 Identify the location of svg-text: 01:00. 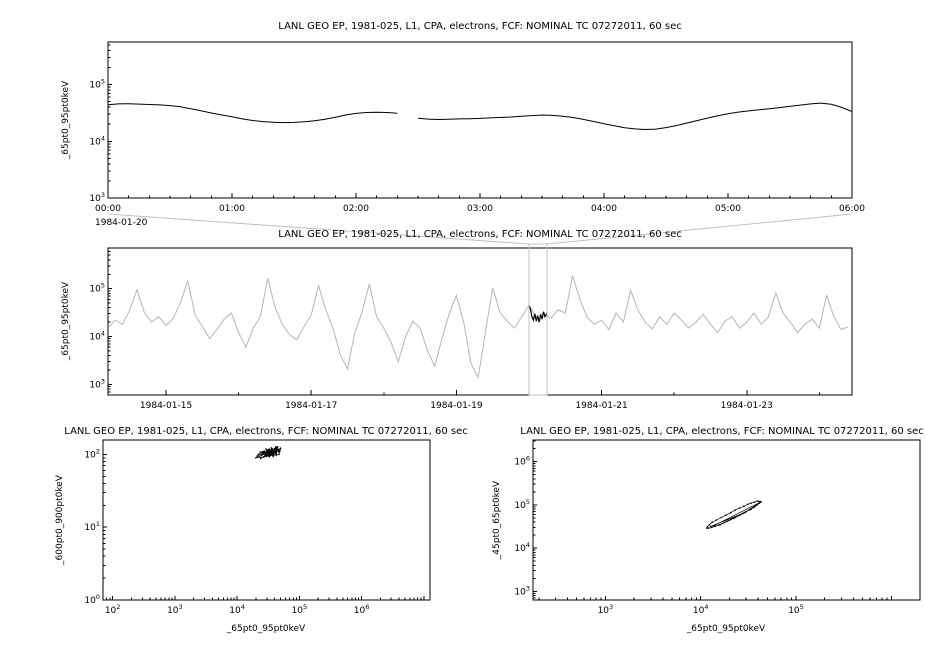
(232, 209).